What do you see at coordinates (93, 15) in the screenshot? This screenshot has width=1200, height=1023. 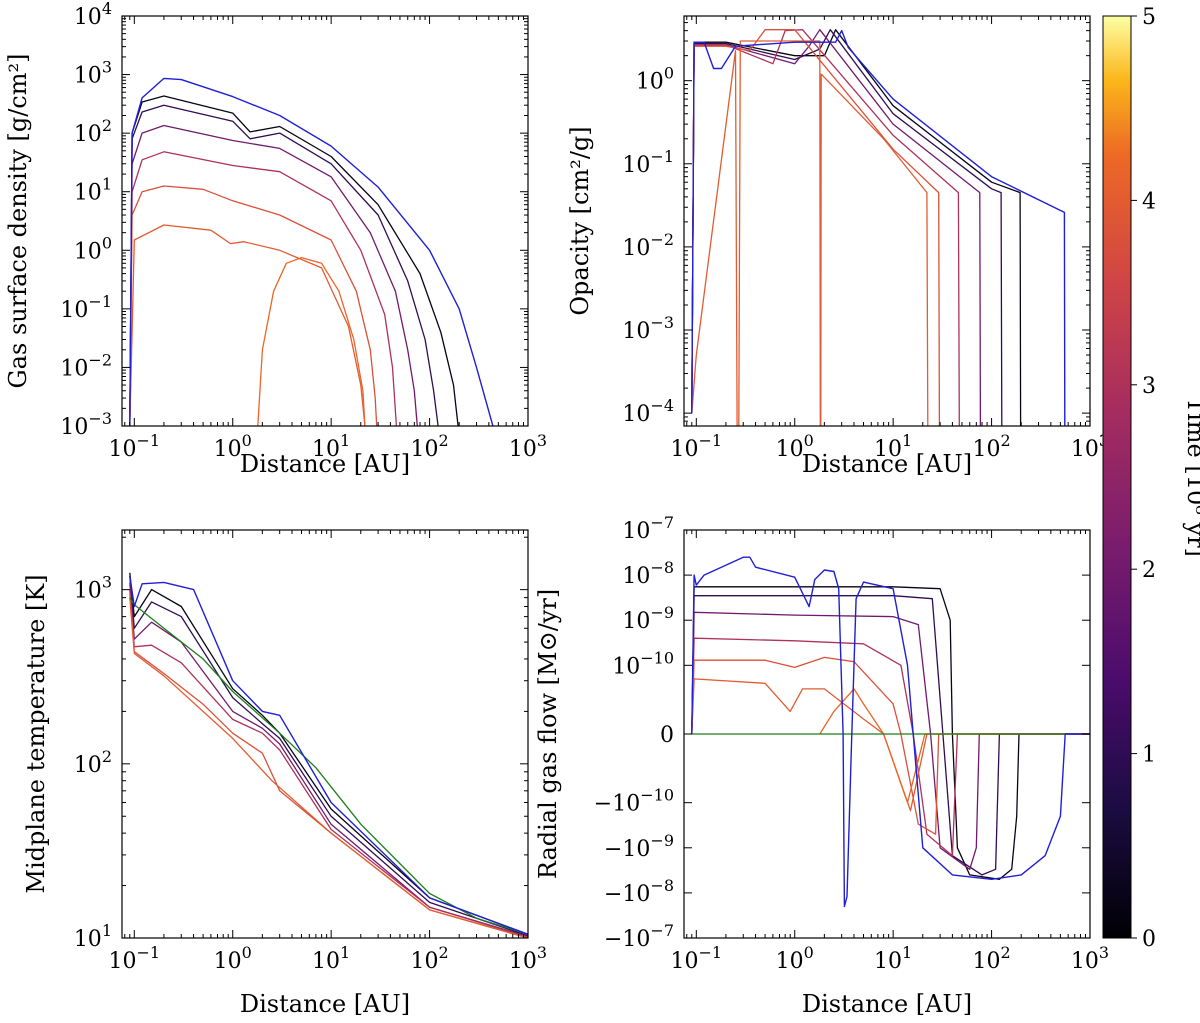 I see `tick-label: 10⁴` at bounding box center [93, 15].